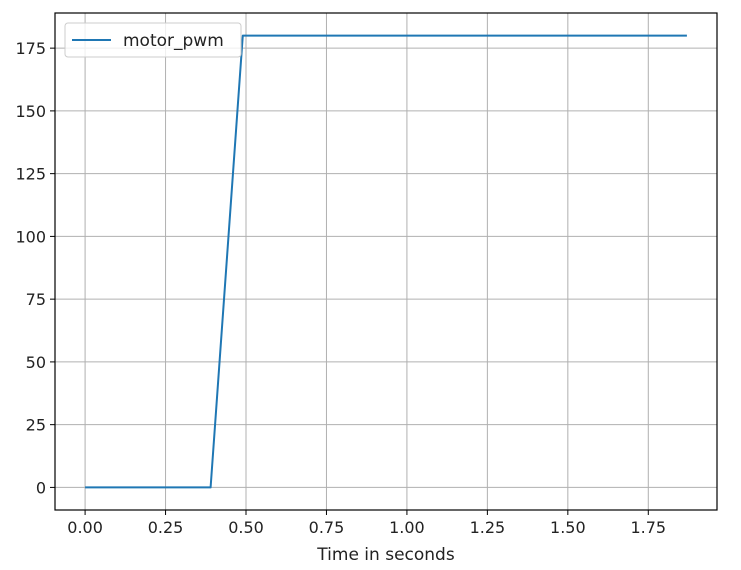 The height and width of the screenshot is (570, 741). What do you see at coordinates (85, 527) in the screenshot?
I see `x-tick-label: 0.00` at bounding box center [85, 527].